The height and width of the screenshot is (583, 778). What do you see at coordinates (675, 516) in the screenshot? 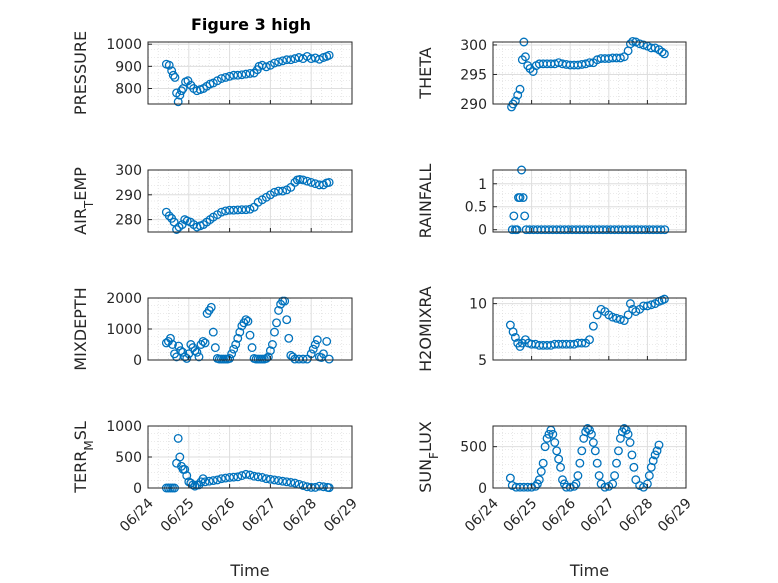
I see `x-tick-label: 06/29` at bounding box center [675, 516].